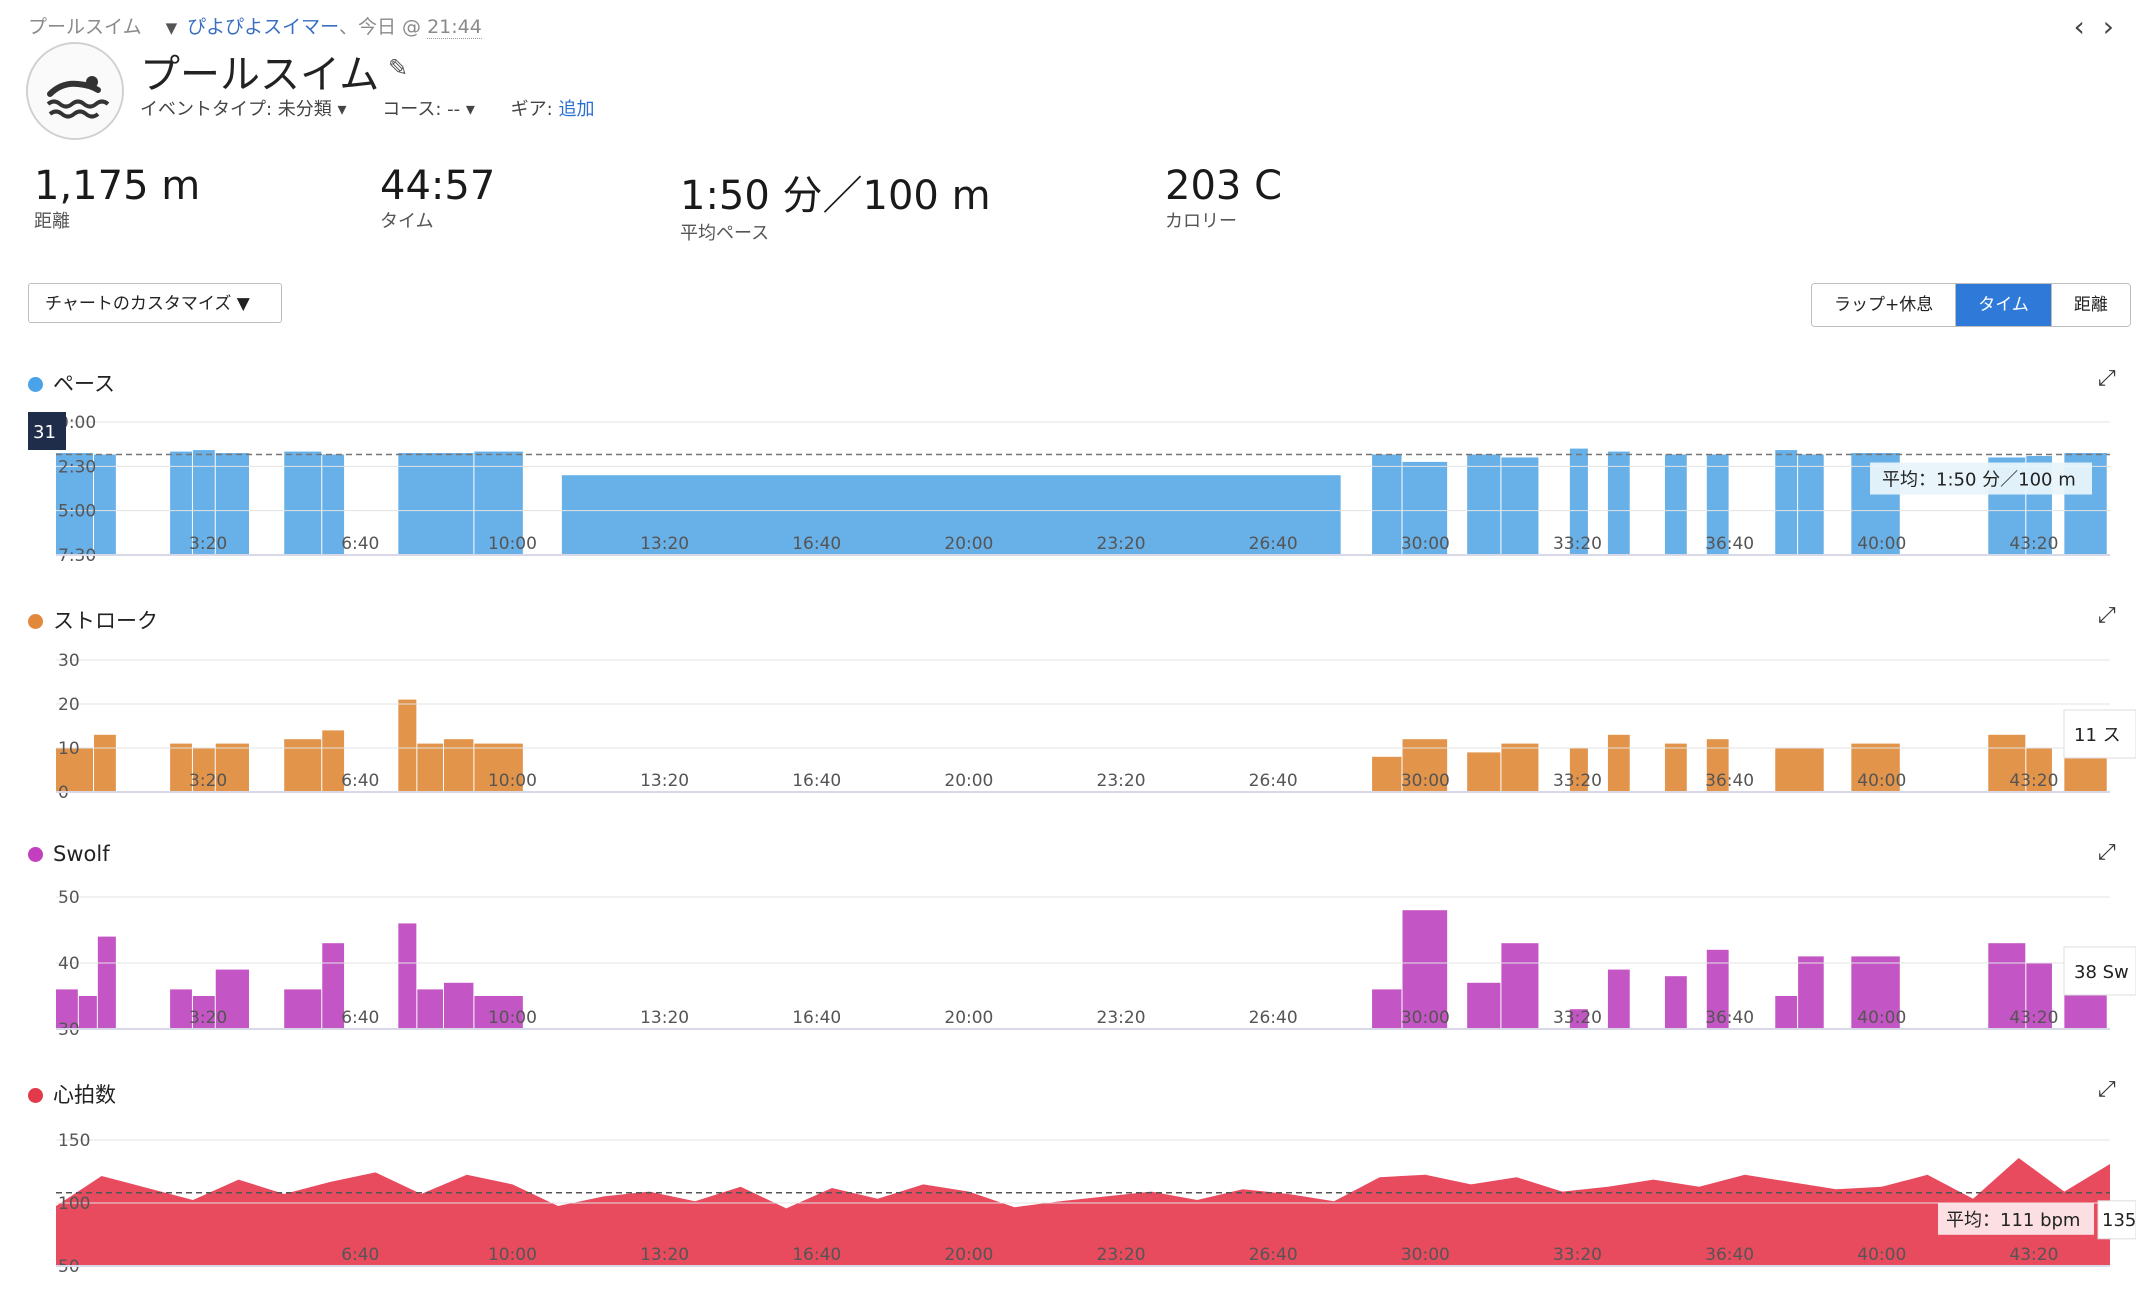  What do you see at coordinates (105, 621) in the screenshot?
I see `chart-title-text: ストローク` at bounding box center [105, 621].